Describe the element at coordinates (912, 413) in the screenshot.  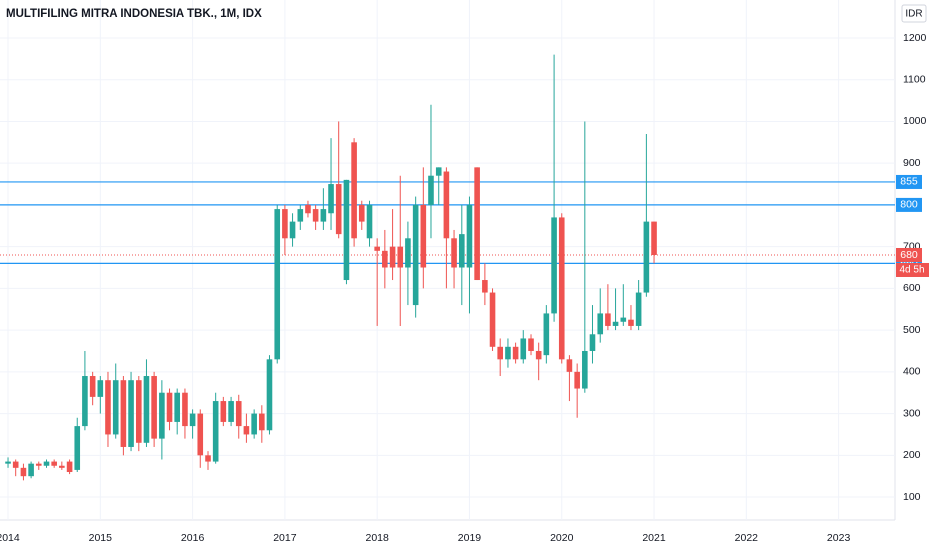
I see `y-tick-label: 300` at that location.